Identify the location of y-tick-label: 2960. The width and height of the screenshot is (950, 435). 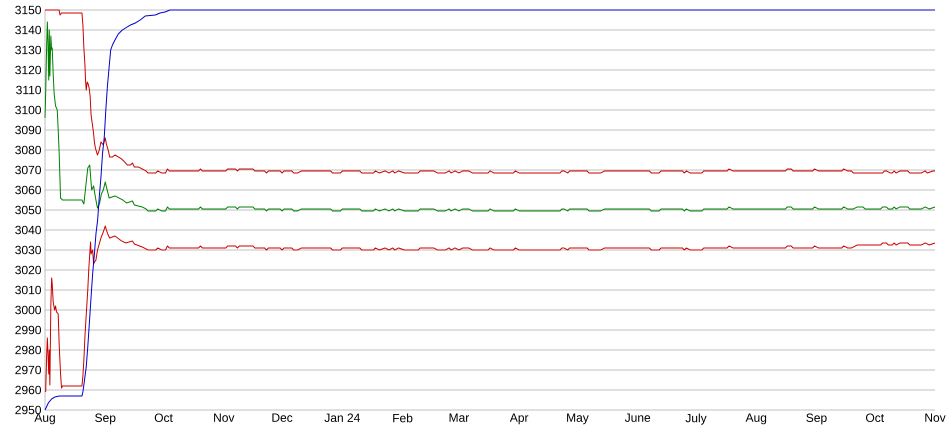
(28, 390).